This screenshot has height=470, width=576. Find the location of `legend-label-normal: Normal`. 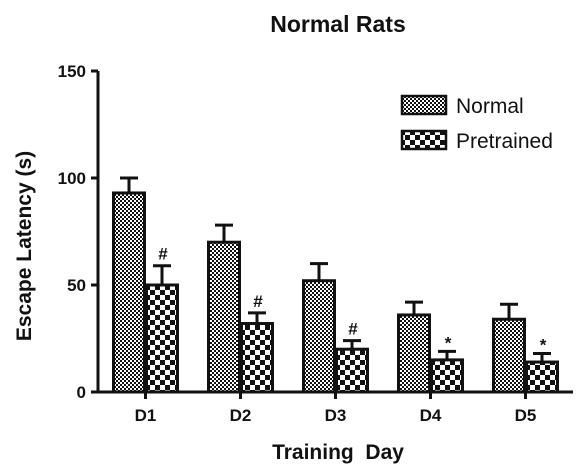

legend-label-normal: Normal is located at coordinates (490, 106).